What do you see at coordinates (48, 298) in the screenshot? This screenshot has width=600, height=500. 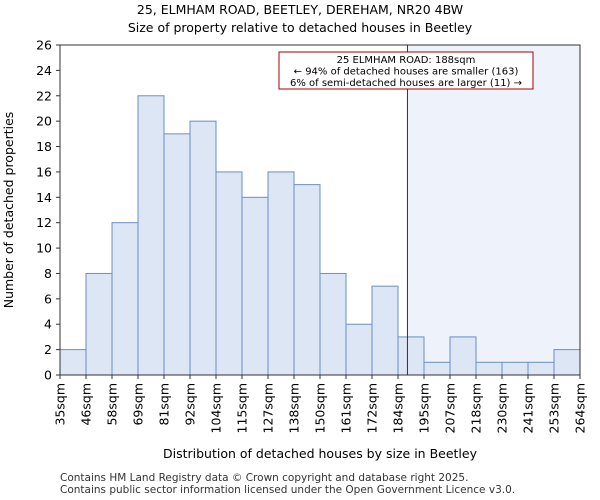 I see `y-tick-label-6: 6` at bounding box center [48, 298].